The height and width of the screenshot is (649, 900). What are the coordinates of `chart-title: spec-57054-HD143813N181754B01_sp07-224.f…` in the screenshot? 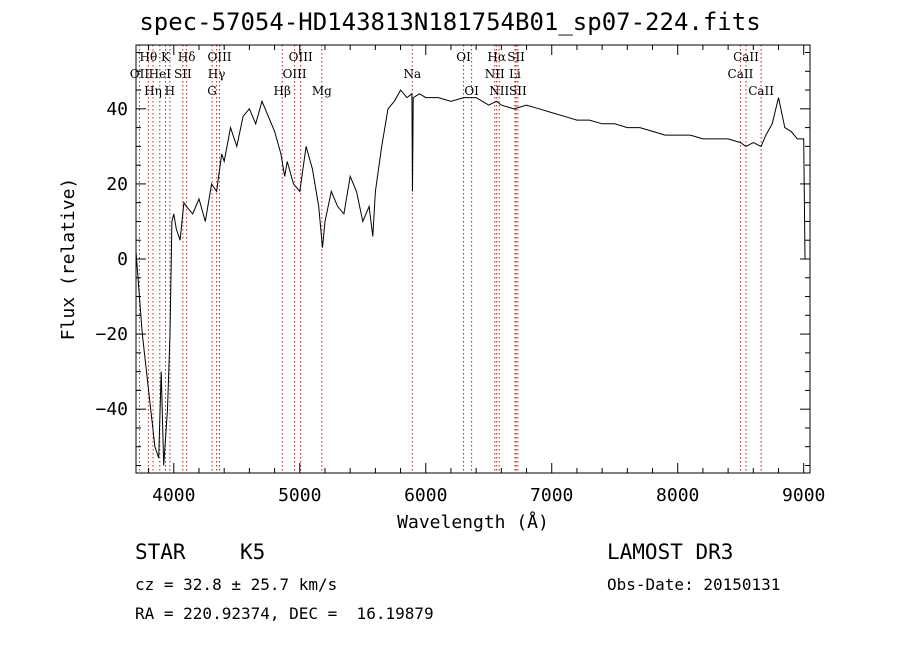 It's located at (450, 22).